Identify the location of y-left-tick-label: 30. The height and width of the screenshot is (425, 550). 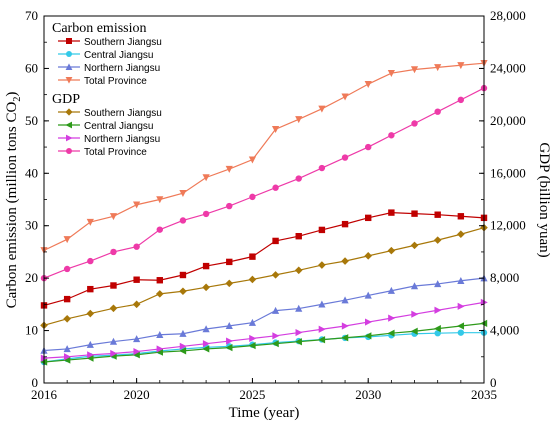
(31, 225).